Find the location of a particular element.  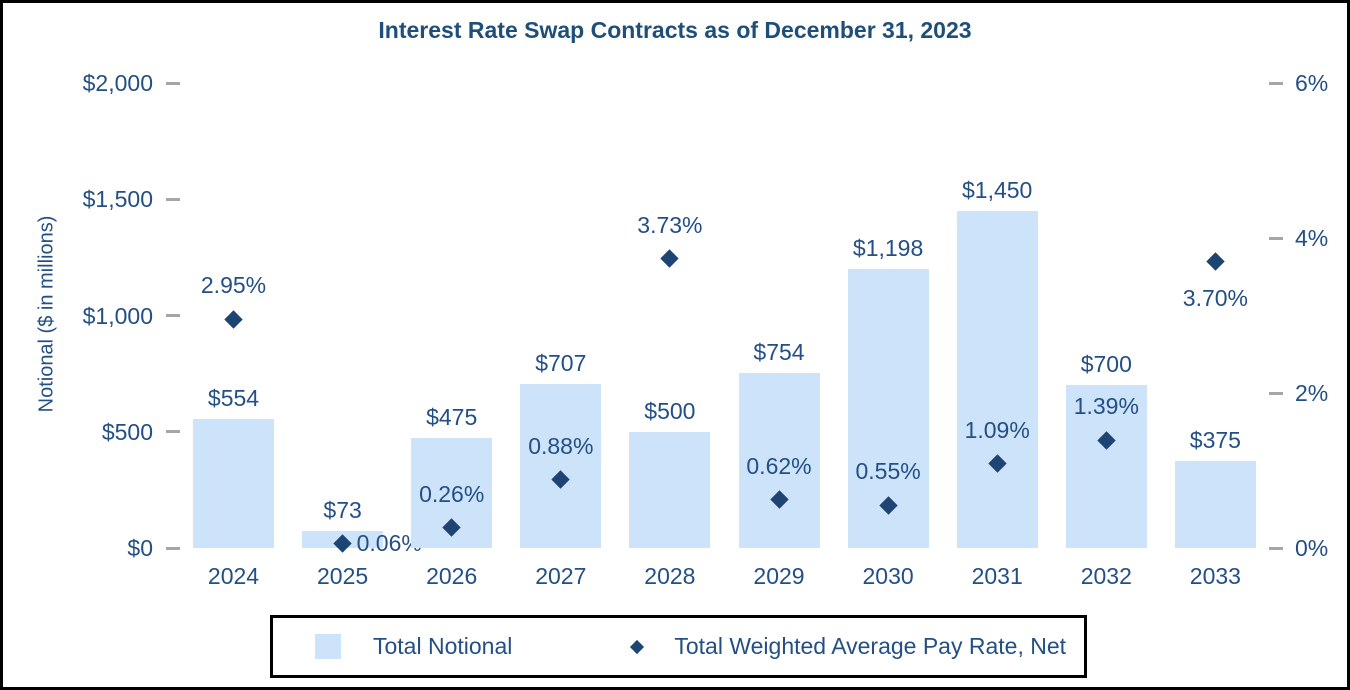

rate-value-label: 3.73% is located at coordinates (670, 224).